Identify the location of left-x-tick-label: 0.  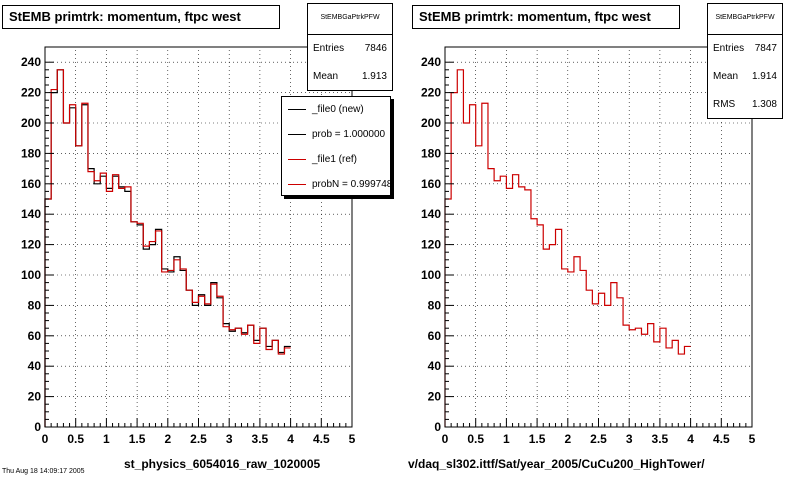
(45, 439).